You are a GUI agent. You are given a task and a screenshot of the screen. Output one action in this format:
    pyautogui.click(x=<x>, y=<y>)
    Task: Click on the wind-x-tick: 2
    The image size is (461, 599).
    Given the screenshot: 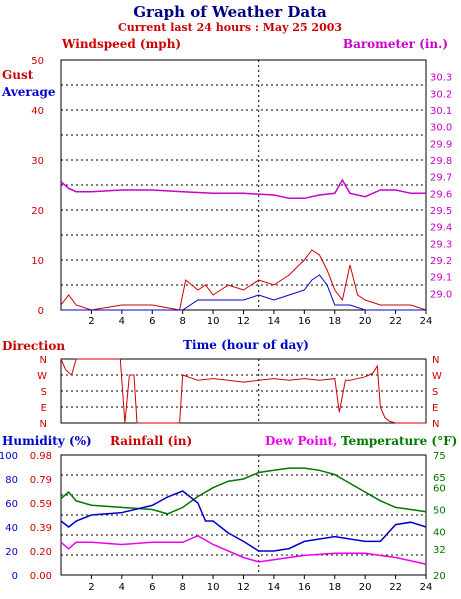 What is the action you would take?
    pyautogui.click(x=91, y=321)
    